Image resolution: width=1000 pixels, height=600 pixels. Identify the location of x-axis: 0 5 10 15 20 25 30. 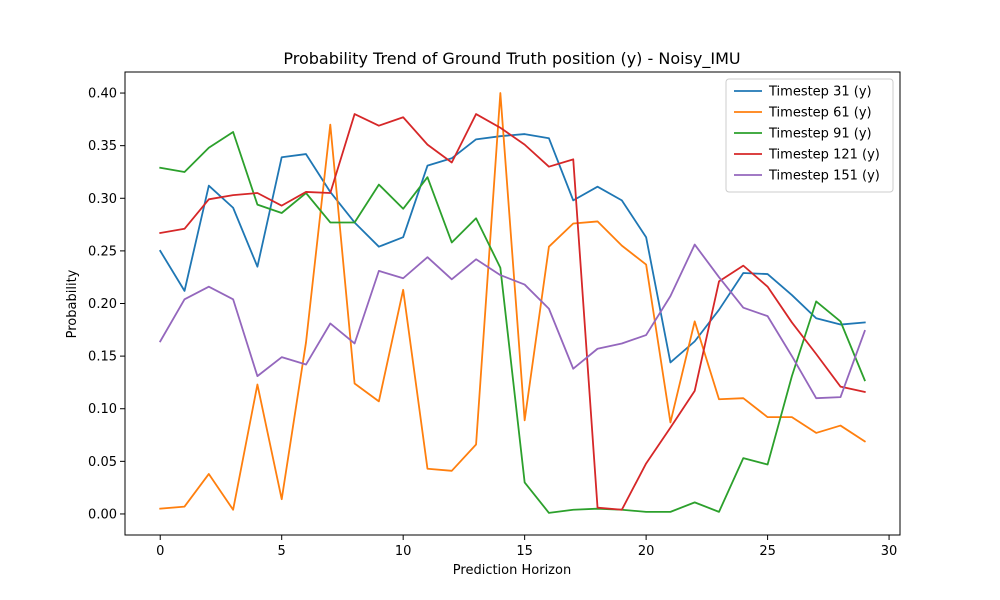
(526, 547).